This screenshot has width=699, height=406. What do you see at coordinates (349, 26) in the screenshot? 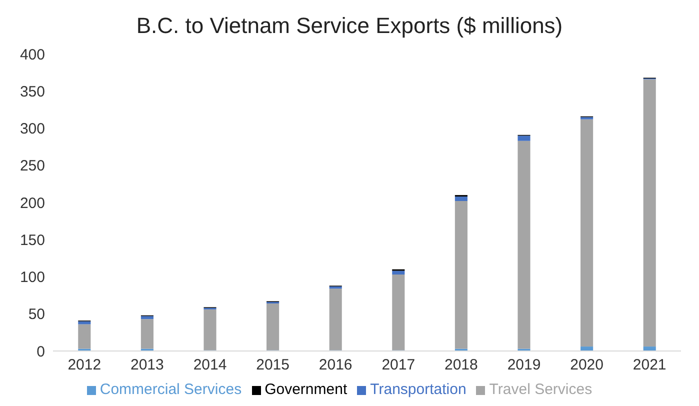
I see `chart-title: B.C. to Vietnam Service Exports ($ millions)` at bounding box center [349, 26].